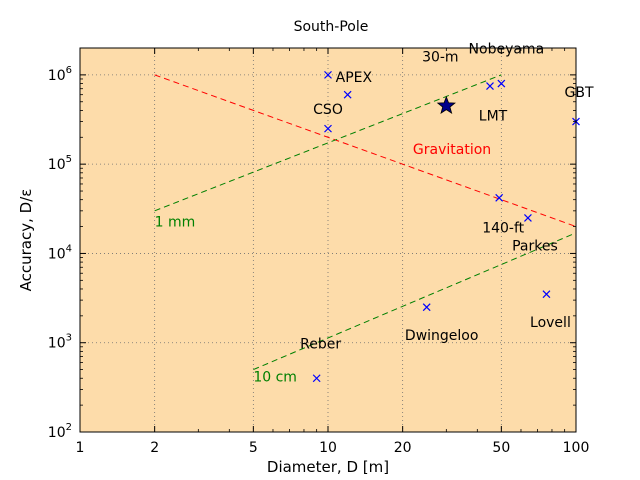  I want to click on y-tick-label: 10⁶, so click(60, 74).